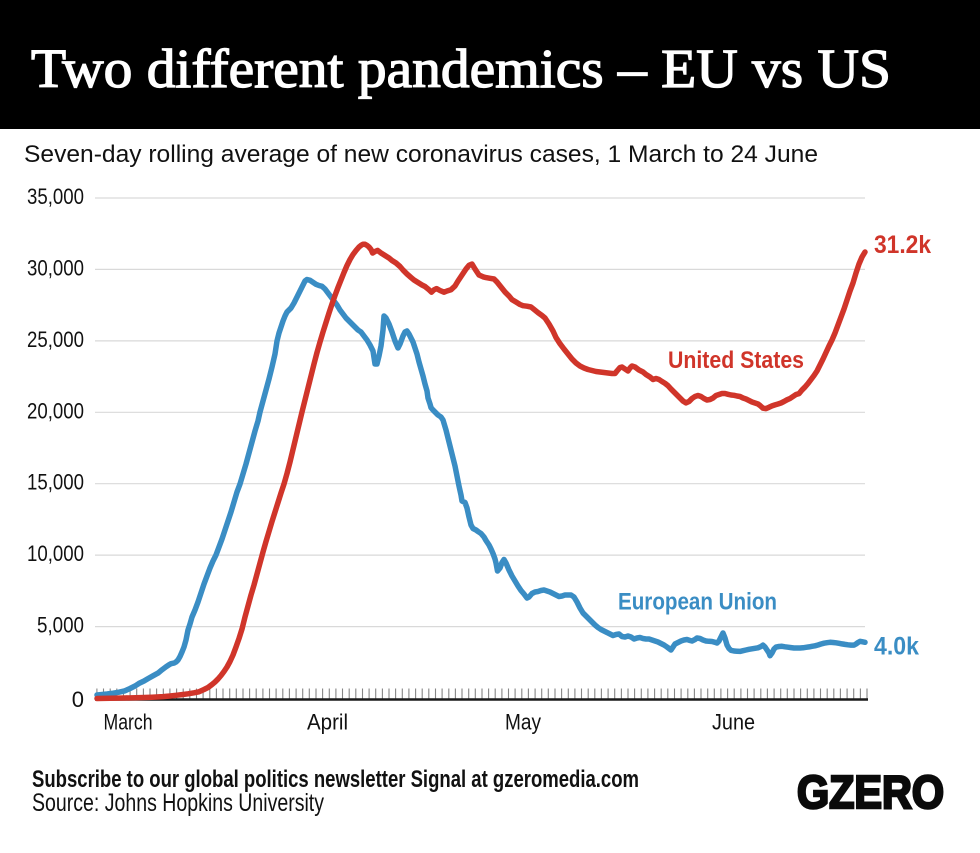 The height and width of the screenshot is (853, 980). Describe the element at coordinates (178, 803) in the screenshot. I see `svg-text:Source: Johns Hopkins Universi: Source: Johns Hopkins University` at that location.